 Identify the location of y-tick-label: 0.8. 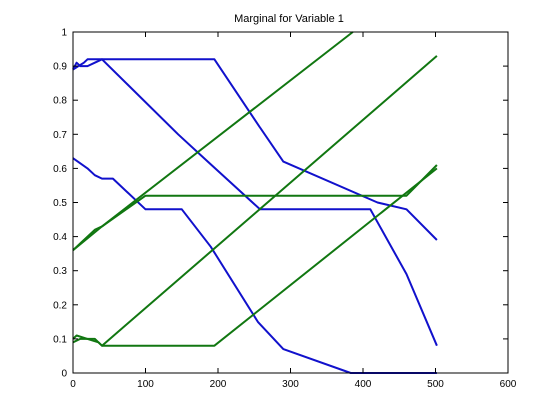
(60, 101).